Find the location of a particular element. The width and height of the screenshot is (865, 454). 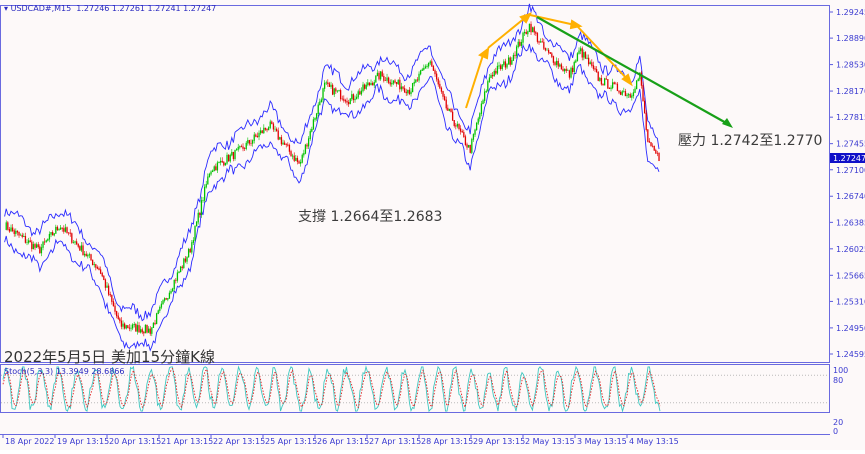

stoch-level-80: 80 is located at coordinates (838, 380).